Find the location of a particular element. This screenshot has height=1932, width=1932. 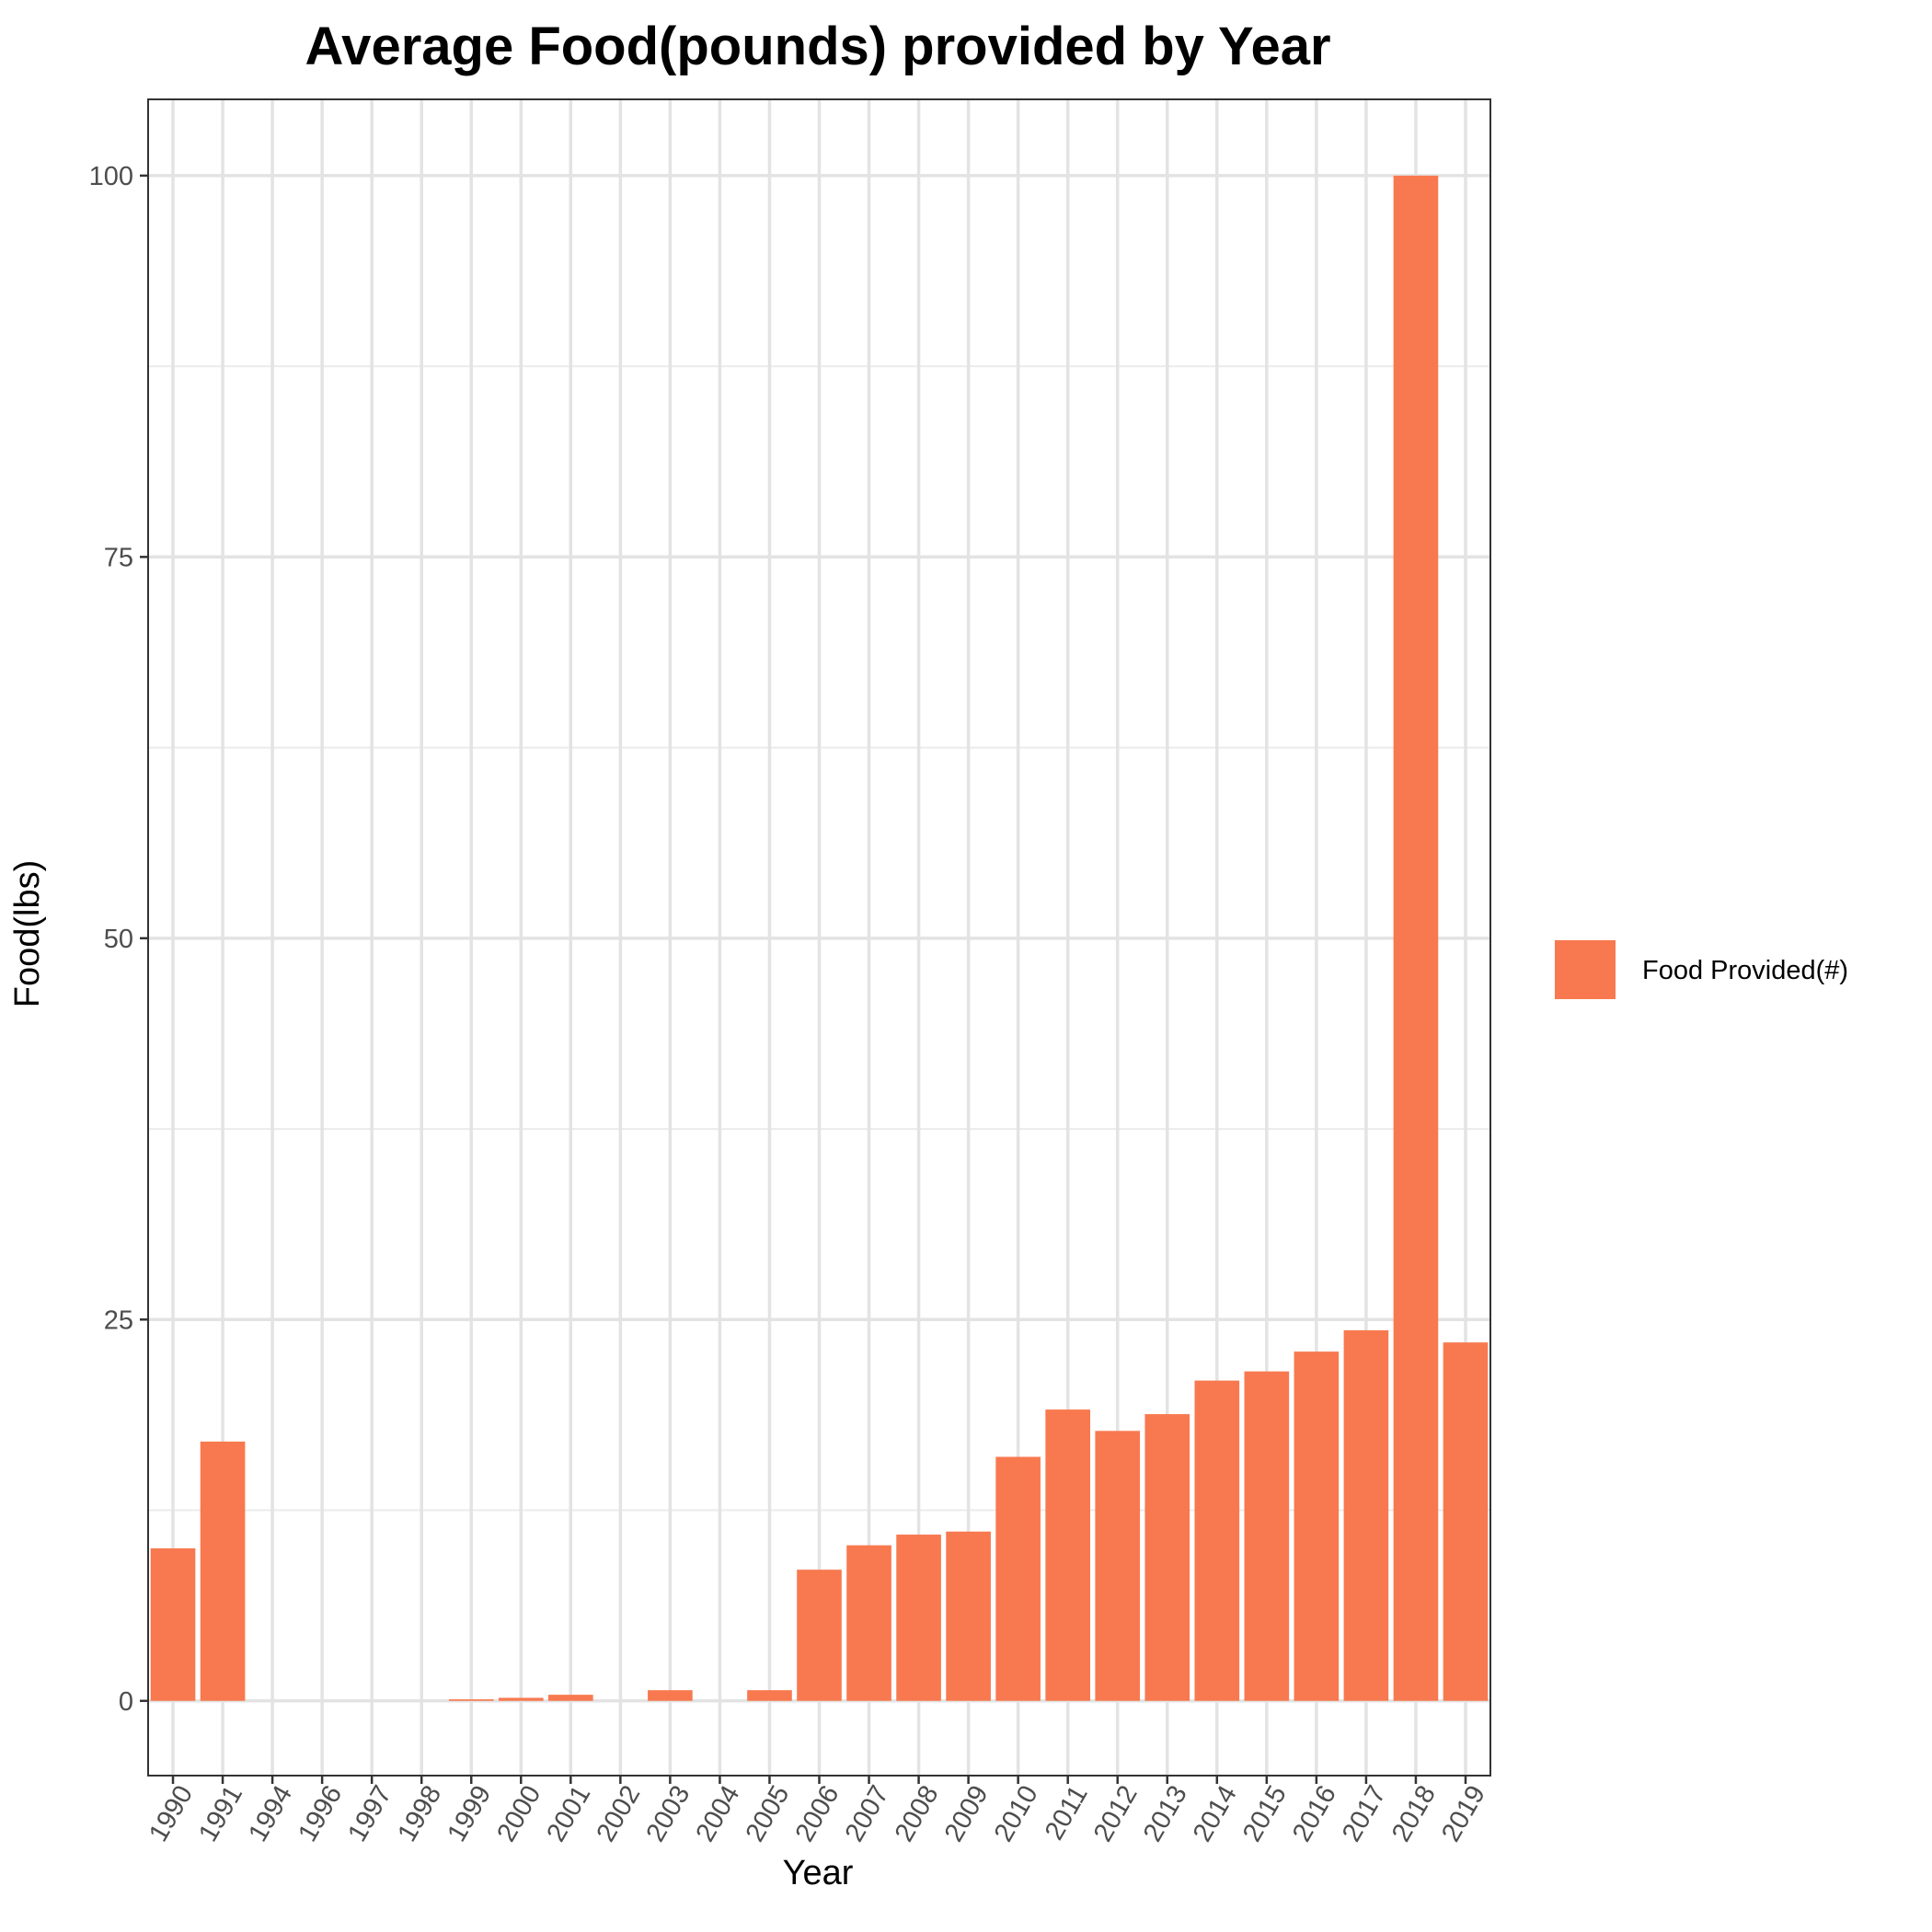

y-tick-label: 25 is located at coordinates (118, 1320).